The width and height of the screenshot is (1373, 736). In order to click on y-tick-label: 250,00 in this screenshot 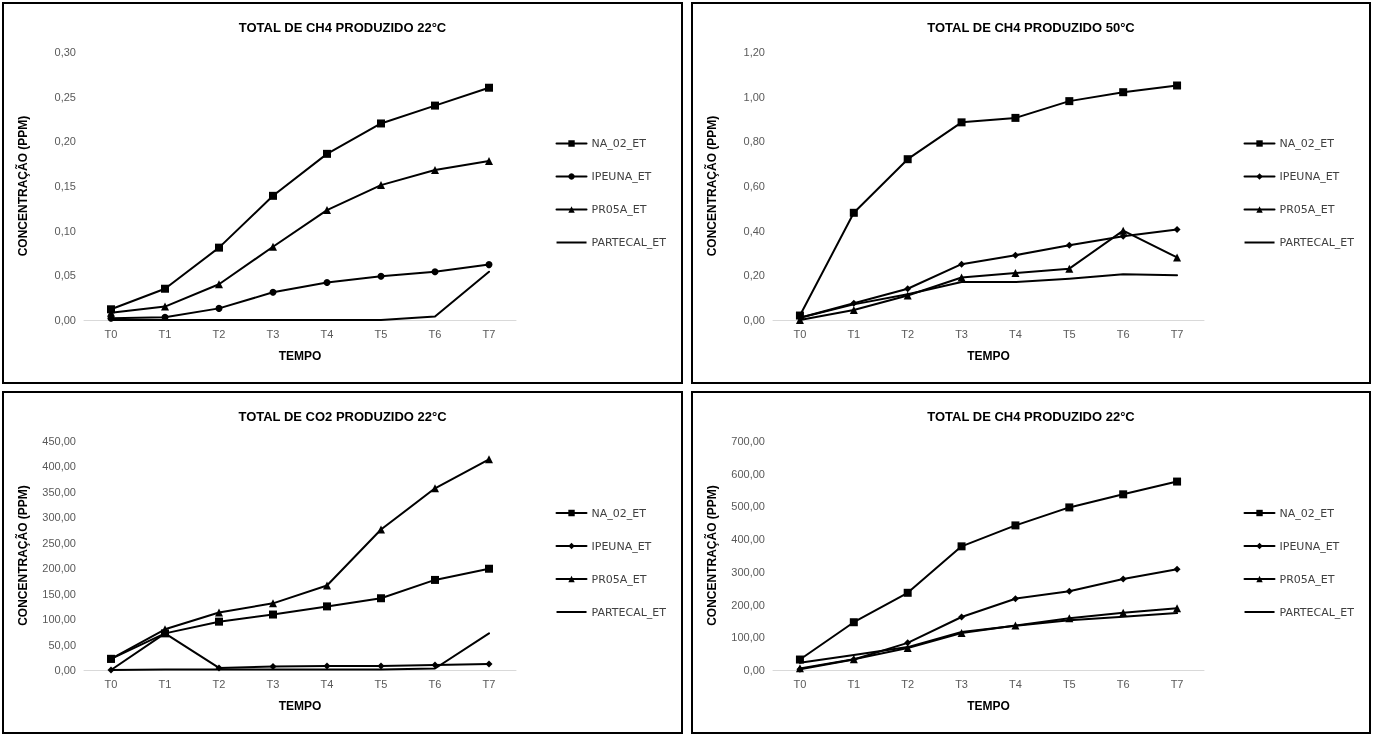, I will do `click(59, 542)`.